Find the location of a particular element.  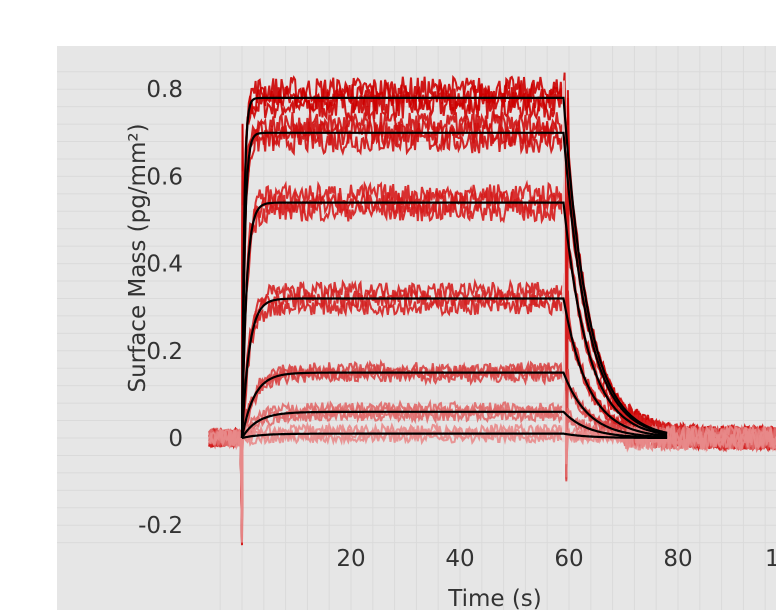

x-tick-labels: 20 40 60 80 100 is located at coordinates (556, 559).